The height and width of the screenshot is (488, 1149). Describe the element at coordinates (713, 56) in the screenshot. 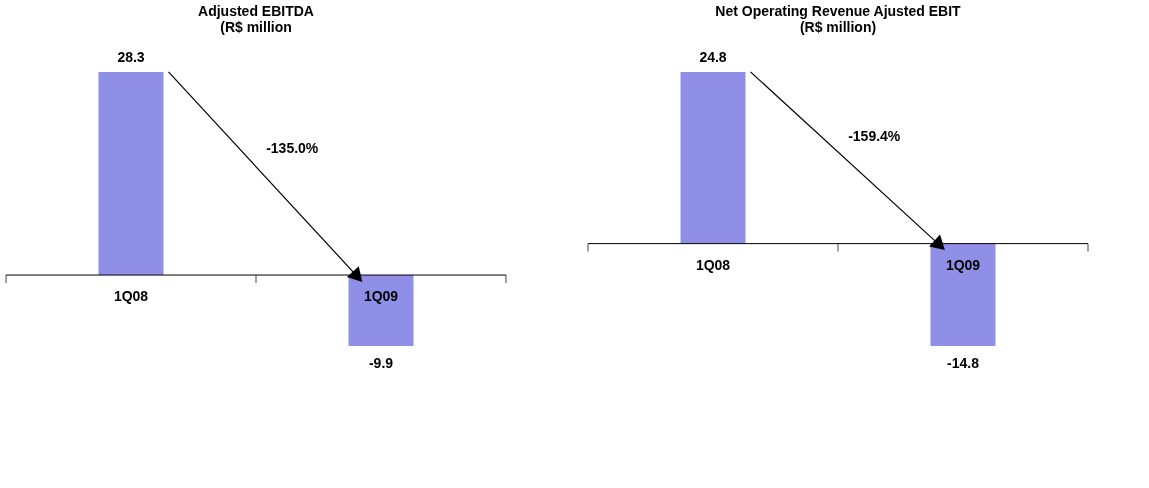

I see `data-label: 24.8` at that location.